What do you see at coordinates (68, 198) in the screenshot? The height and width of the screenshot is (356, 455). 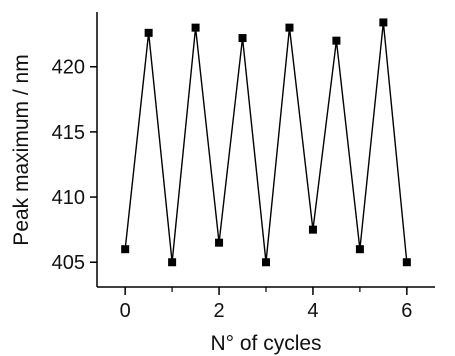 I see `y-tick-label: 410` at bounding box center [68, 198].